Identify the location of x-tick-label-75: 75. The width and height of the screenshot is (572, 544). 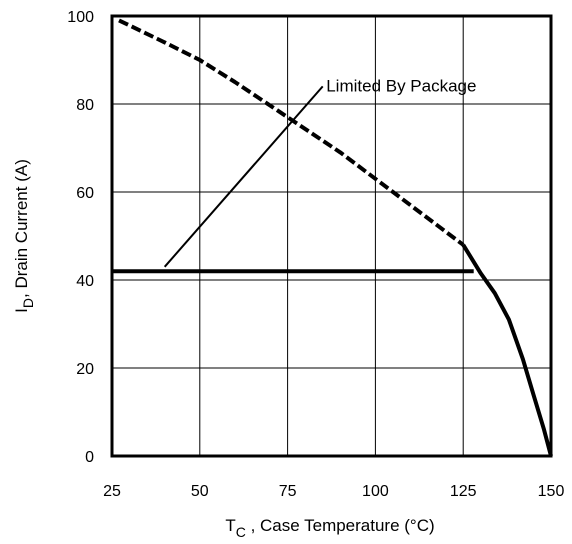
(288, 491).